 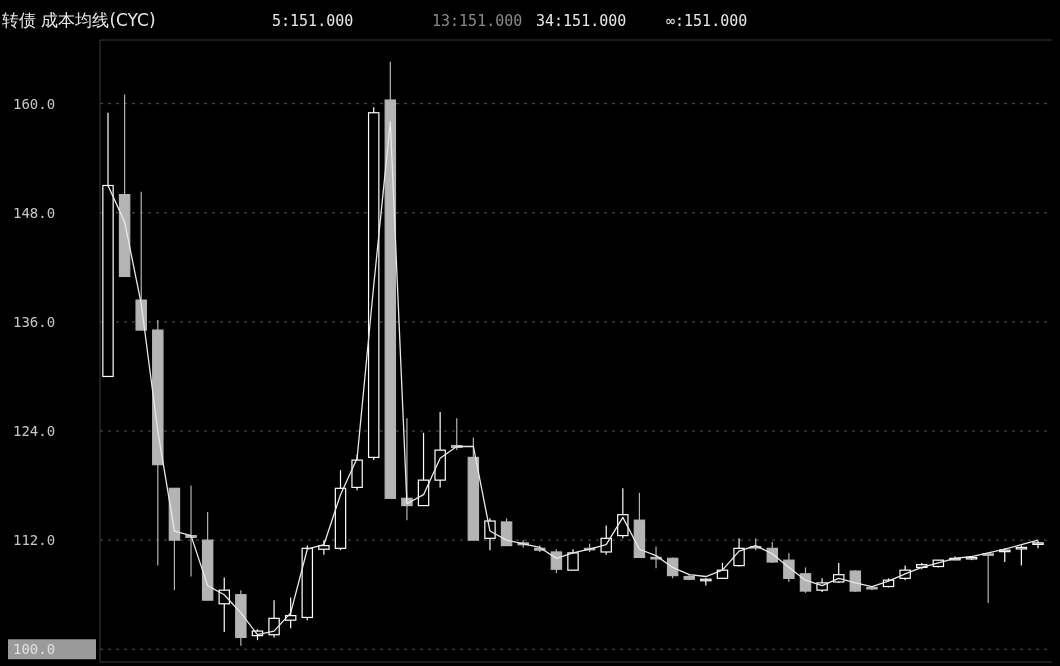 What do you see at coordinates (477, 21) in the screenshot?
I see `text: 13:151.000` at bounding box center [477, 21].